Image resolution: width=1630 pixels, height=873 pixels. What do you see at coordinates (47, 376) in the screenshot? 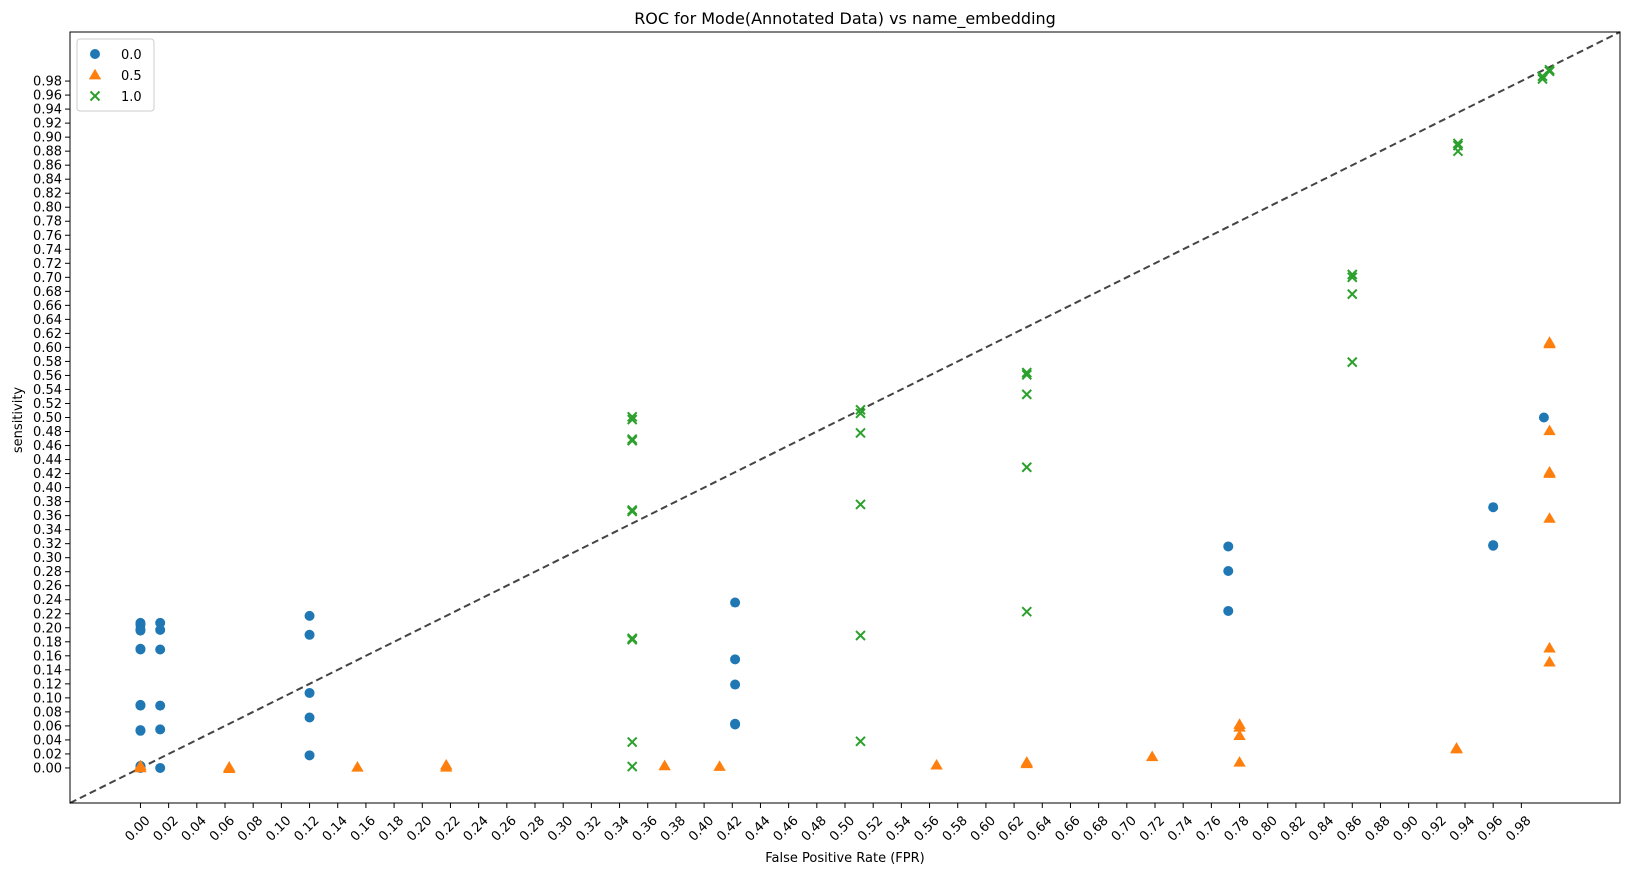
I see `y-tick-label: 0.56` at bounding box center [47, 376].